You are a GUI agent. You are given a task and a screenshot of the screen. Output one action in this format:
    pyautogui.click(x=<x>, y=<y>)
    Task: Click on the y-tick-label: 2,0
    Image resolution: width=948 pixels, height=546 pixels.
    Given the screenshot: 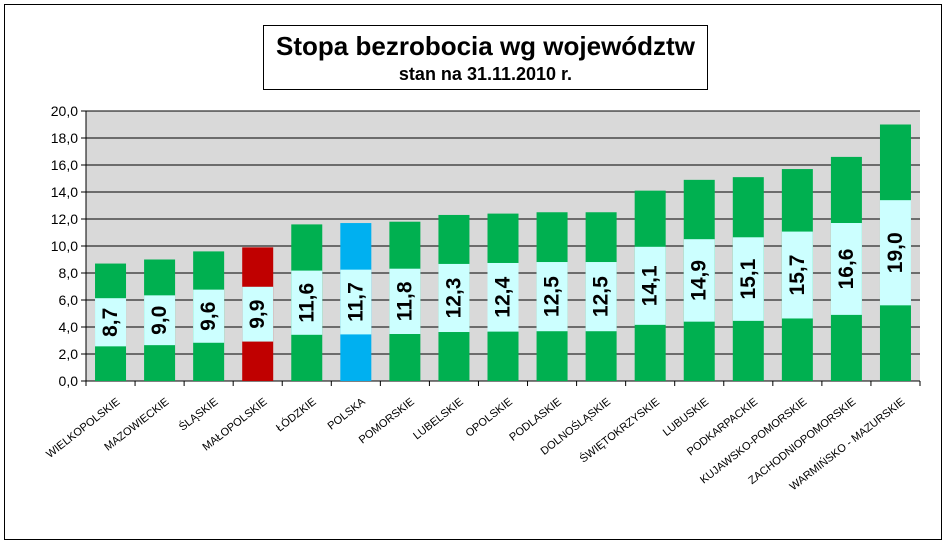 What is the action you would take?
    pyautogui.click(x=69, y=354)
    